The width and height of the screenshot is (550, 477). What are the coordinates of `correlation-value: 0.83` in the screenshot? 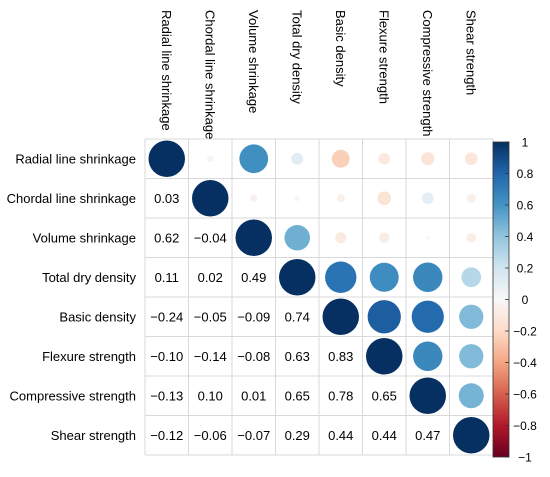 It's located at (340, 356).